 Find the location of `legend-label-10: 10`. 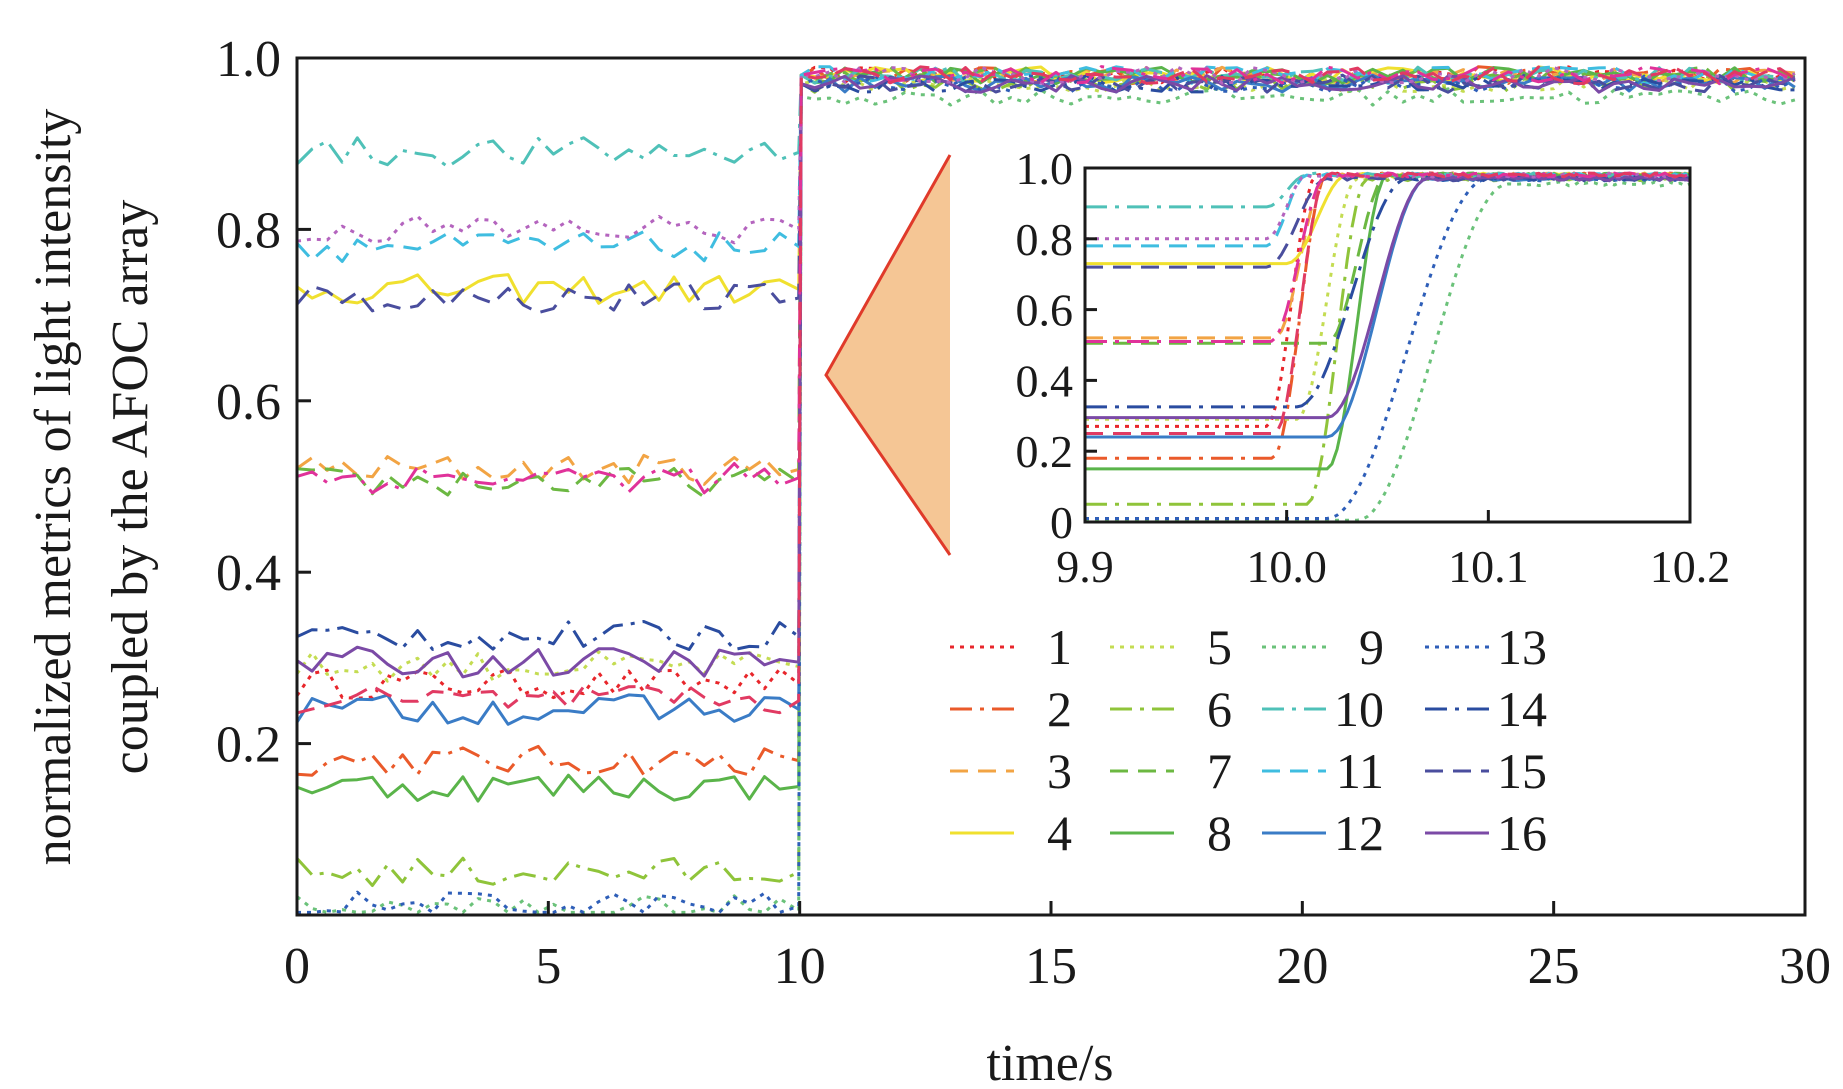

legend-label-10: 10 is located at coordinates (1359, 709).